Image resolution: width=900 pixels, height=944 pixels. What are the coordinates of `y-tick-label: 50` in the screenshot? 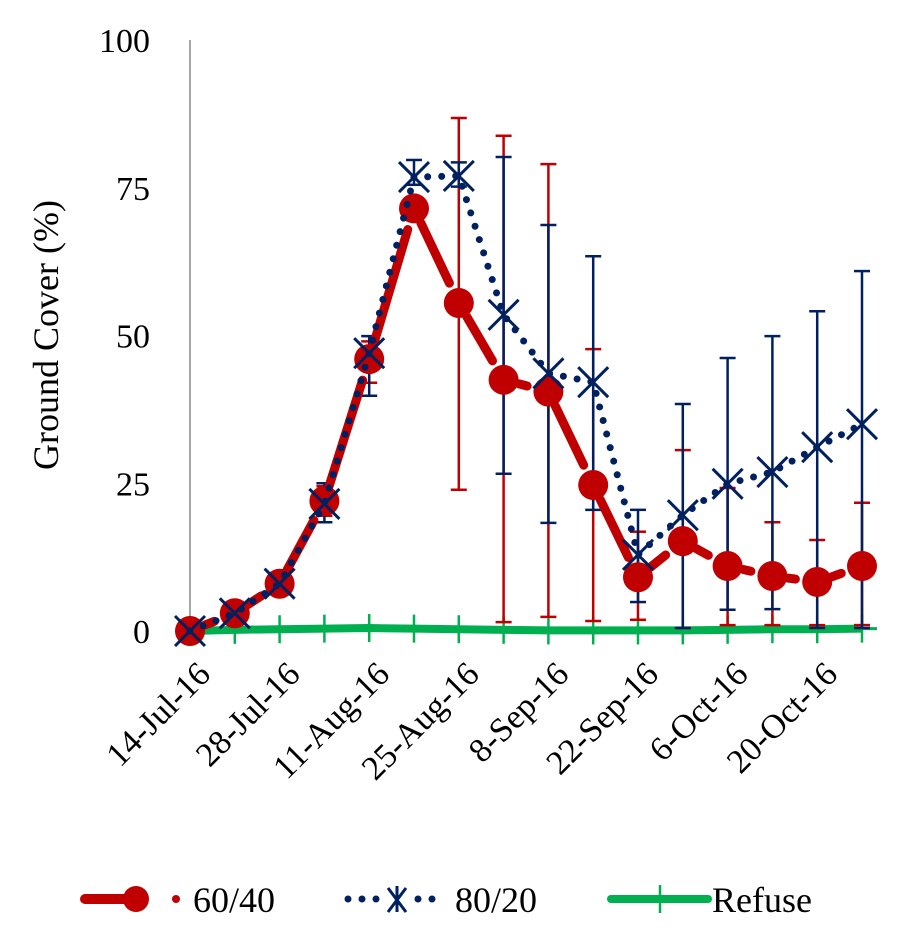 It's located at (133, 337).